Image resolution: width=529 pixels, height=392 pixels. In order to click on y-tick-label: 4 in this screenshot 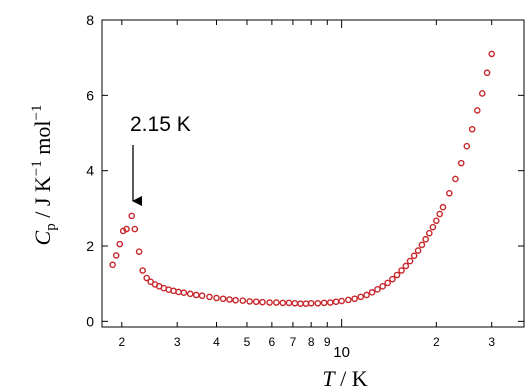, I will do `click(90, 171)`.